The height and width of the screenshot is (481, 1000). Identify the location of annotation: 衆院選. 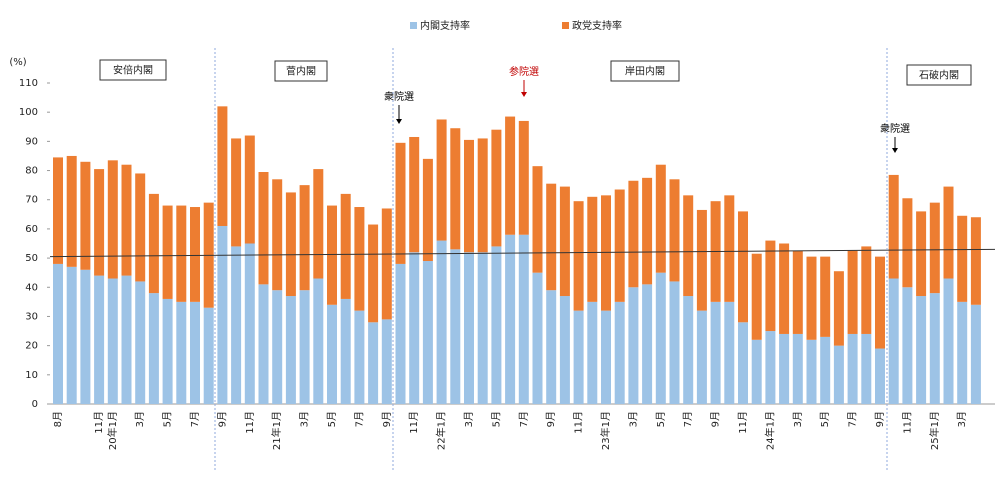
(399, 96).